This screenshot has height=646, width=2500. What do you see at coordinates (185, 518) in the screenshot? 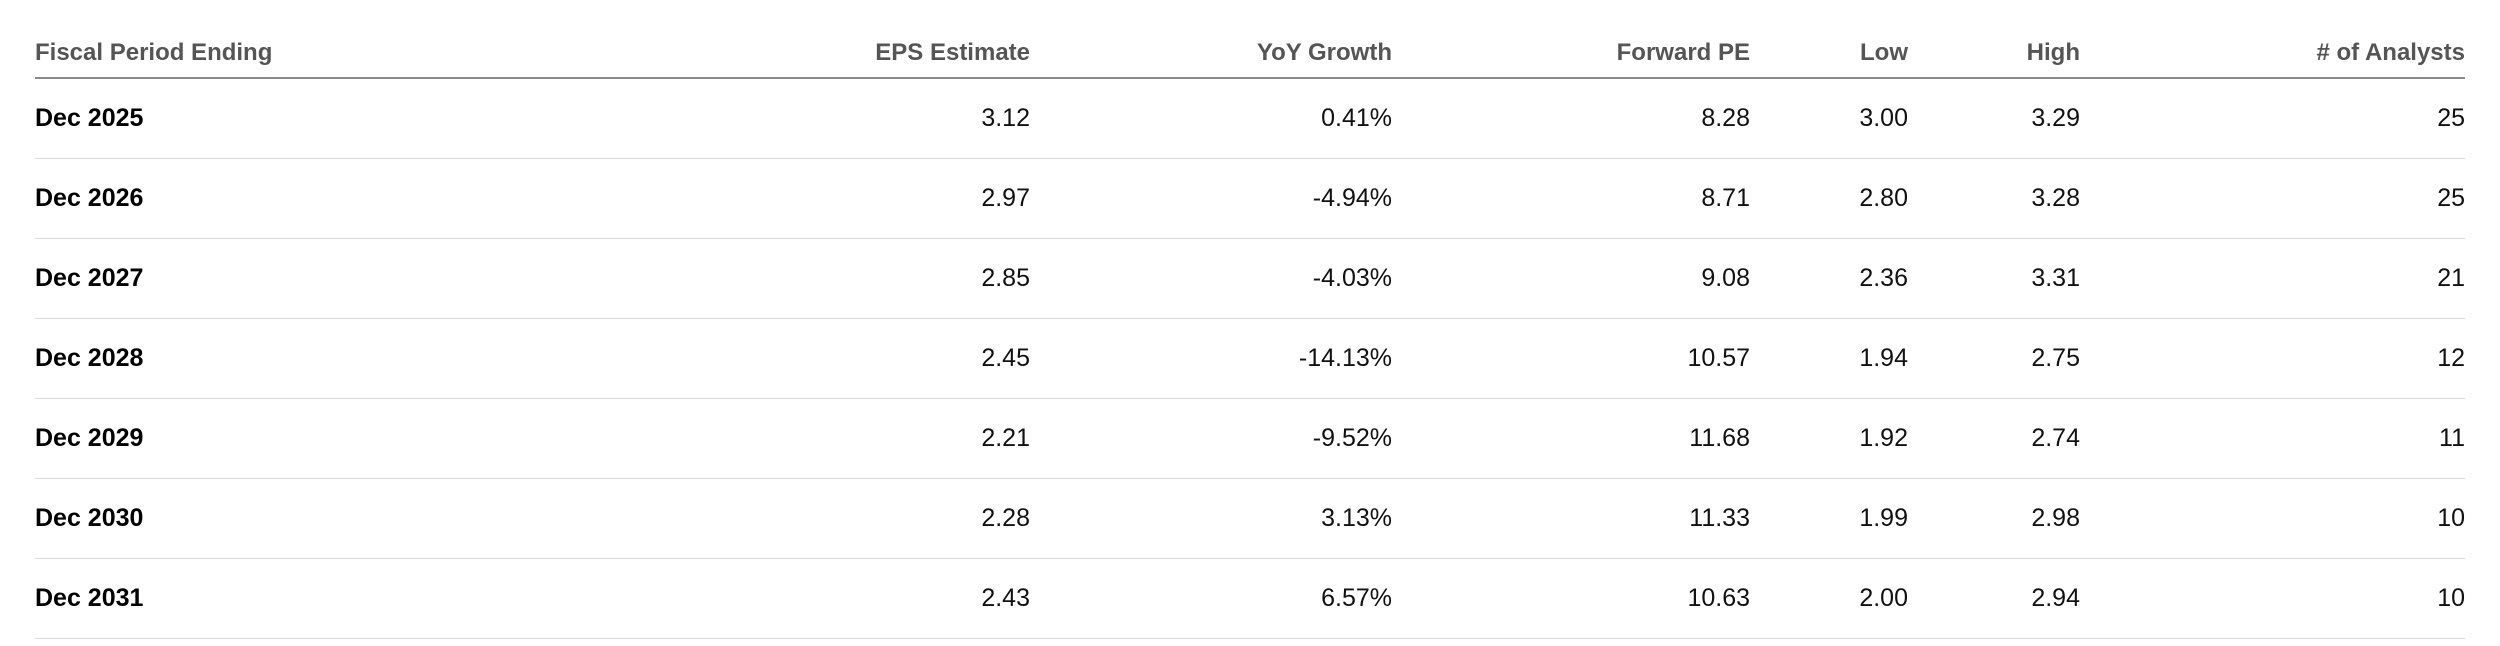
I see `period-cell: Dec 2030` at bounding box center [185, 518].